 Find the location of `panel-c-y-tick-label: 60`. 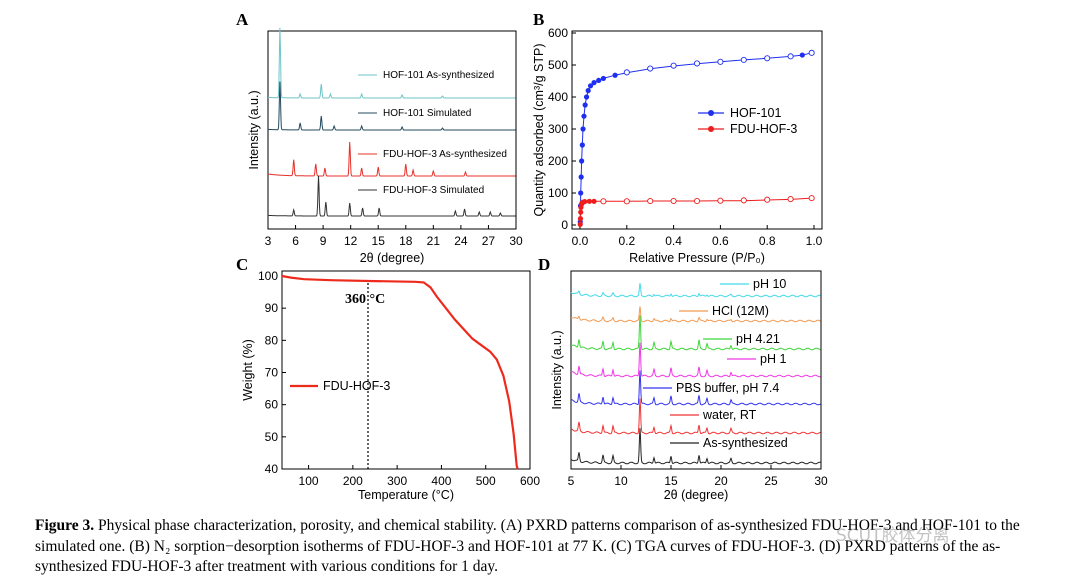

panel-c-y-tick-label: 60 is located at coordinates (272, 405).